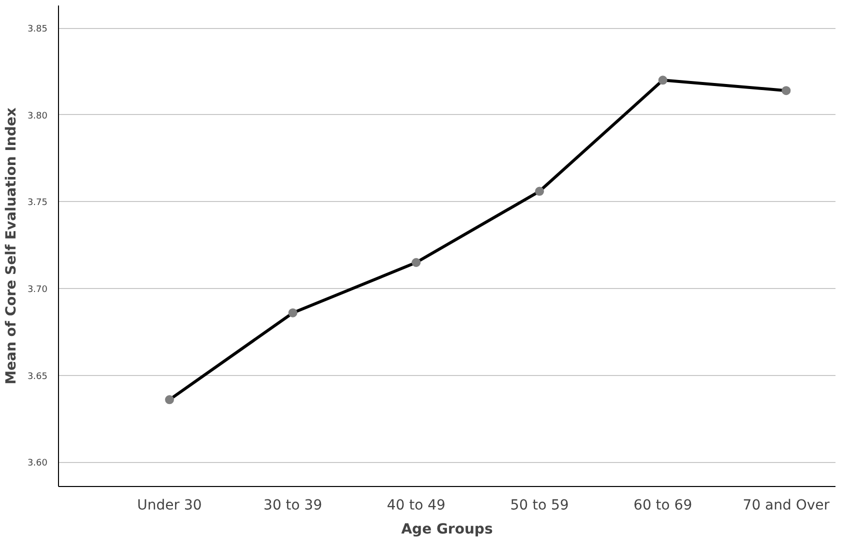  I want to click on y-tick-label: 3.80, so click(37, 116).